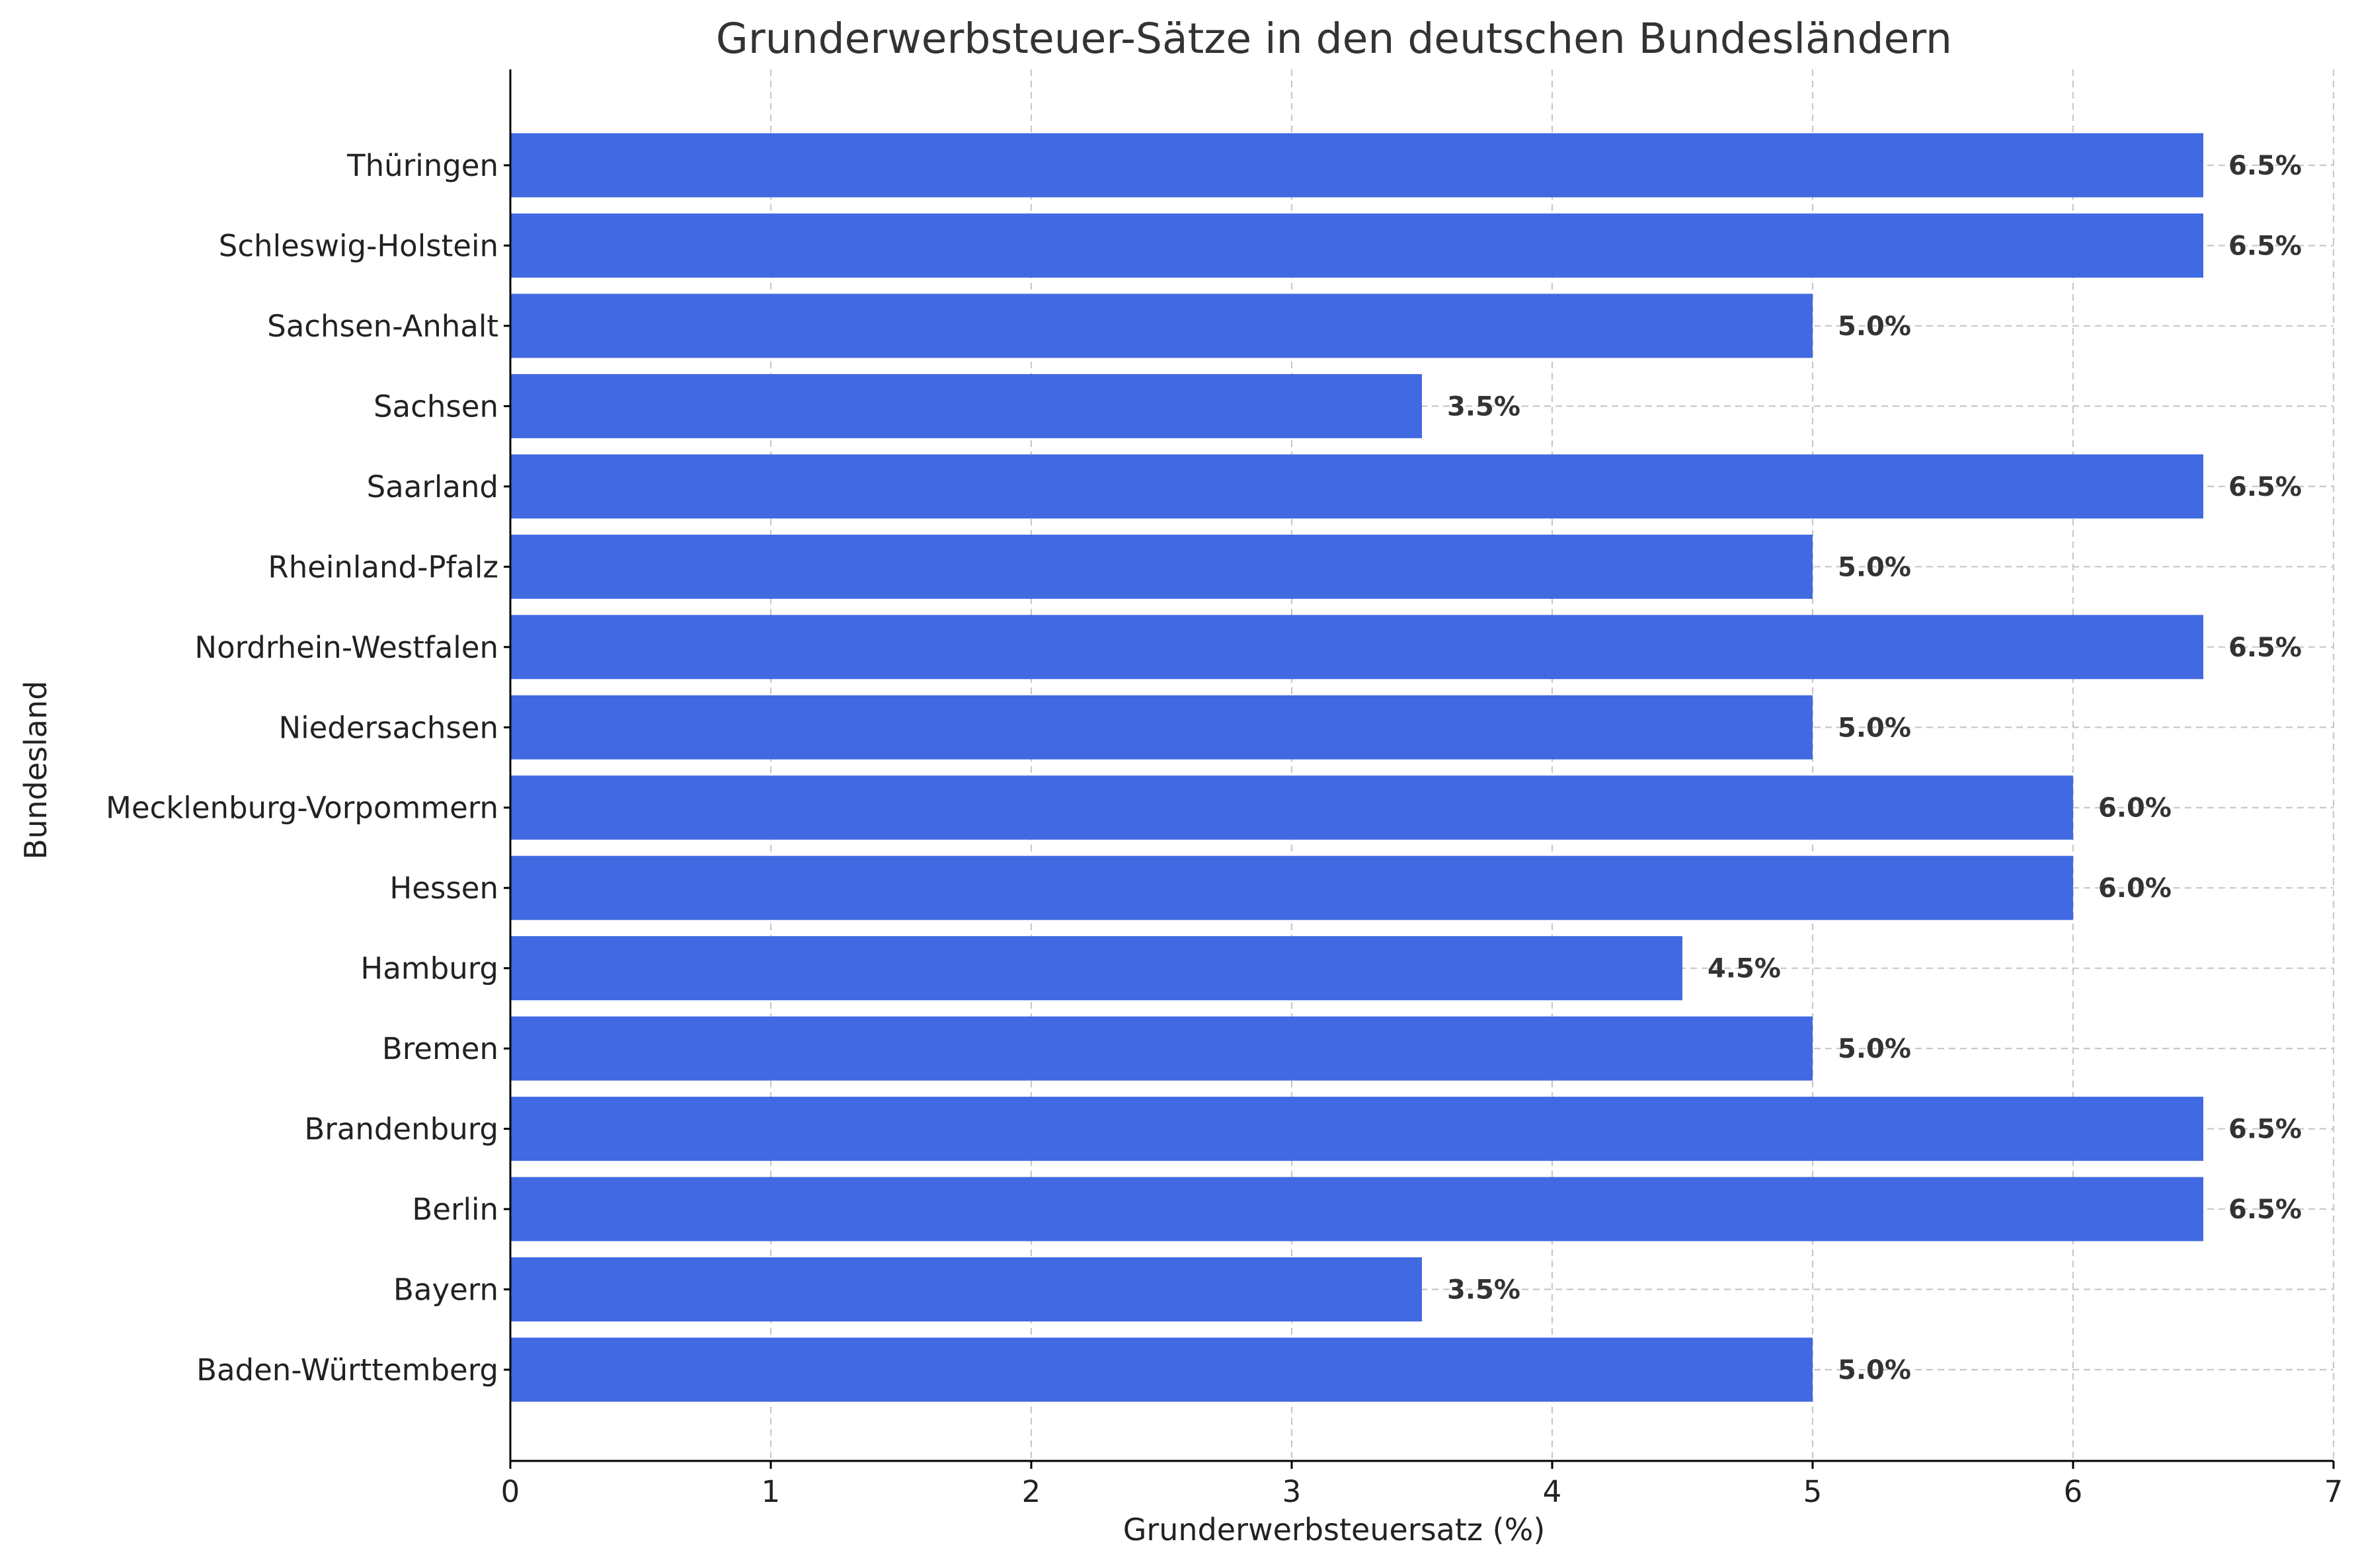 The image size is (2358, 1568). I want to click on x-tick-labels: 0 1 2 3 4 5 6 7, so click(1422, 1485).